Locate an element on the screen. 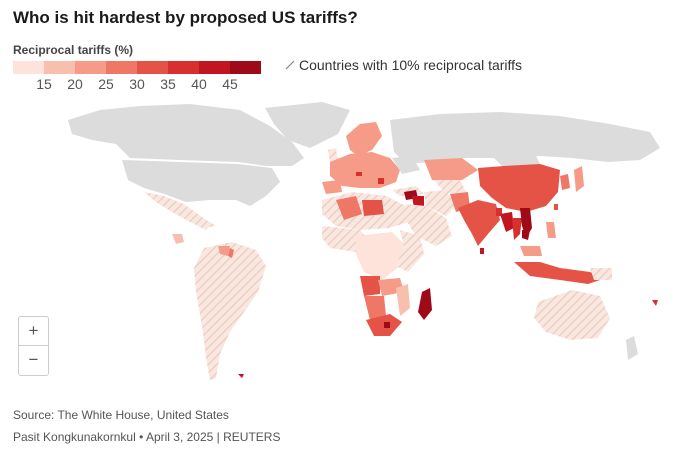  legend-tick: 35 is located at coordinates (168, 84).